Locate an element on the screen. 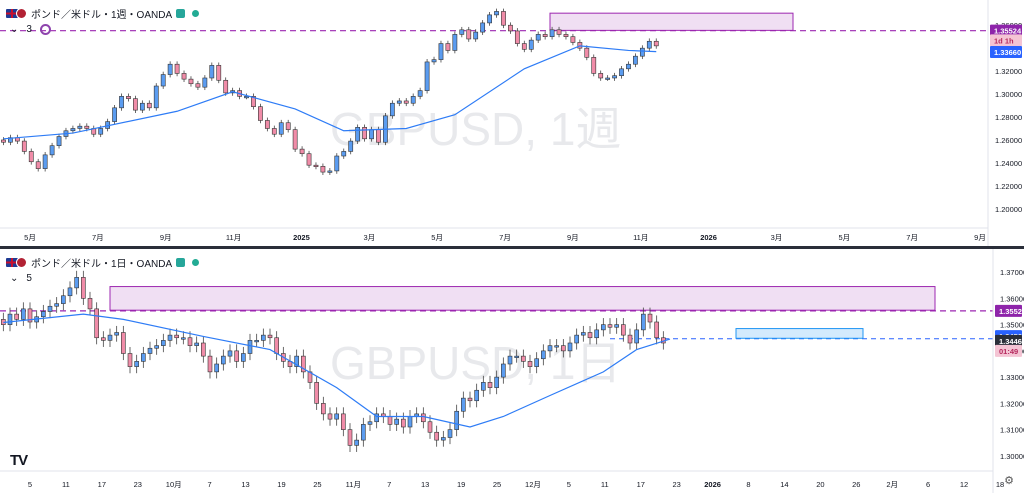 Image resolution: width=1024 pixels, height=493 pixels. bottom-price-tag is located at coordinates (1008, 350).